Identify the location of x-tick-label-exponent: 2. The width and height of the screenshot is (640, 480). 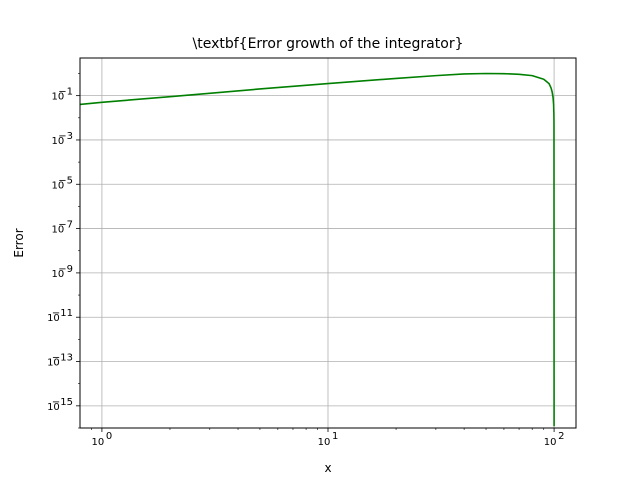
(561, 436).